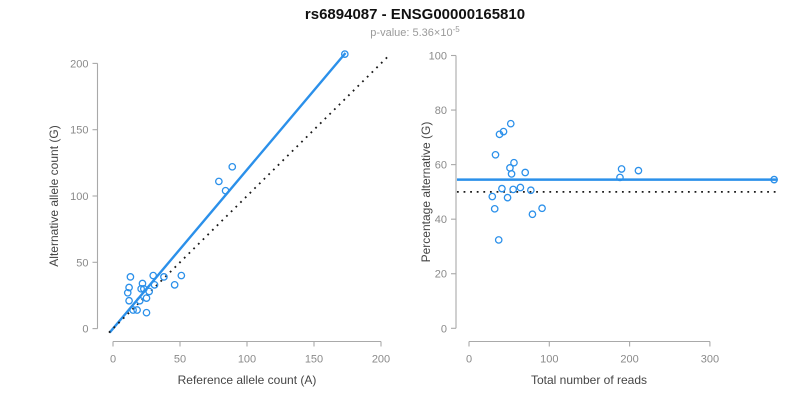 Image resolution: width=800 pixels, height=400 pixels. I want to click on chart-title: rs6894087 - ENSG00000165810, so click(415, 14).